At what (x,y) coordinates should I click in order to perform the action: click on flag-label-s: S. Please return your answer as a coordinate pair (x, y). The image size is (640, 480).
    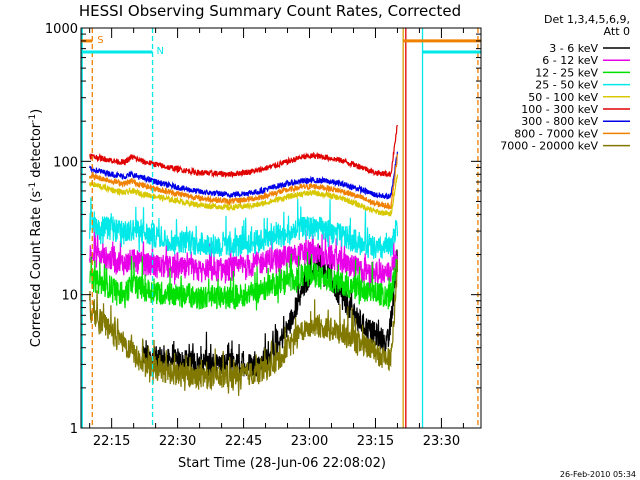
    Looking at the image, I should click on (100, 40).